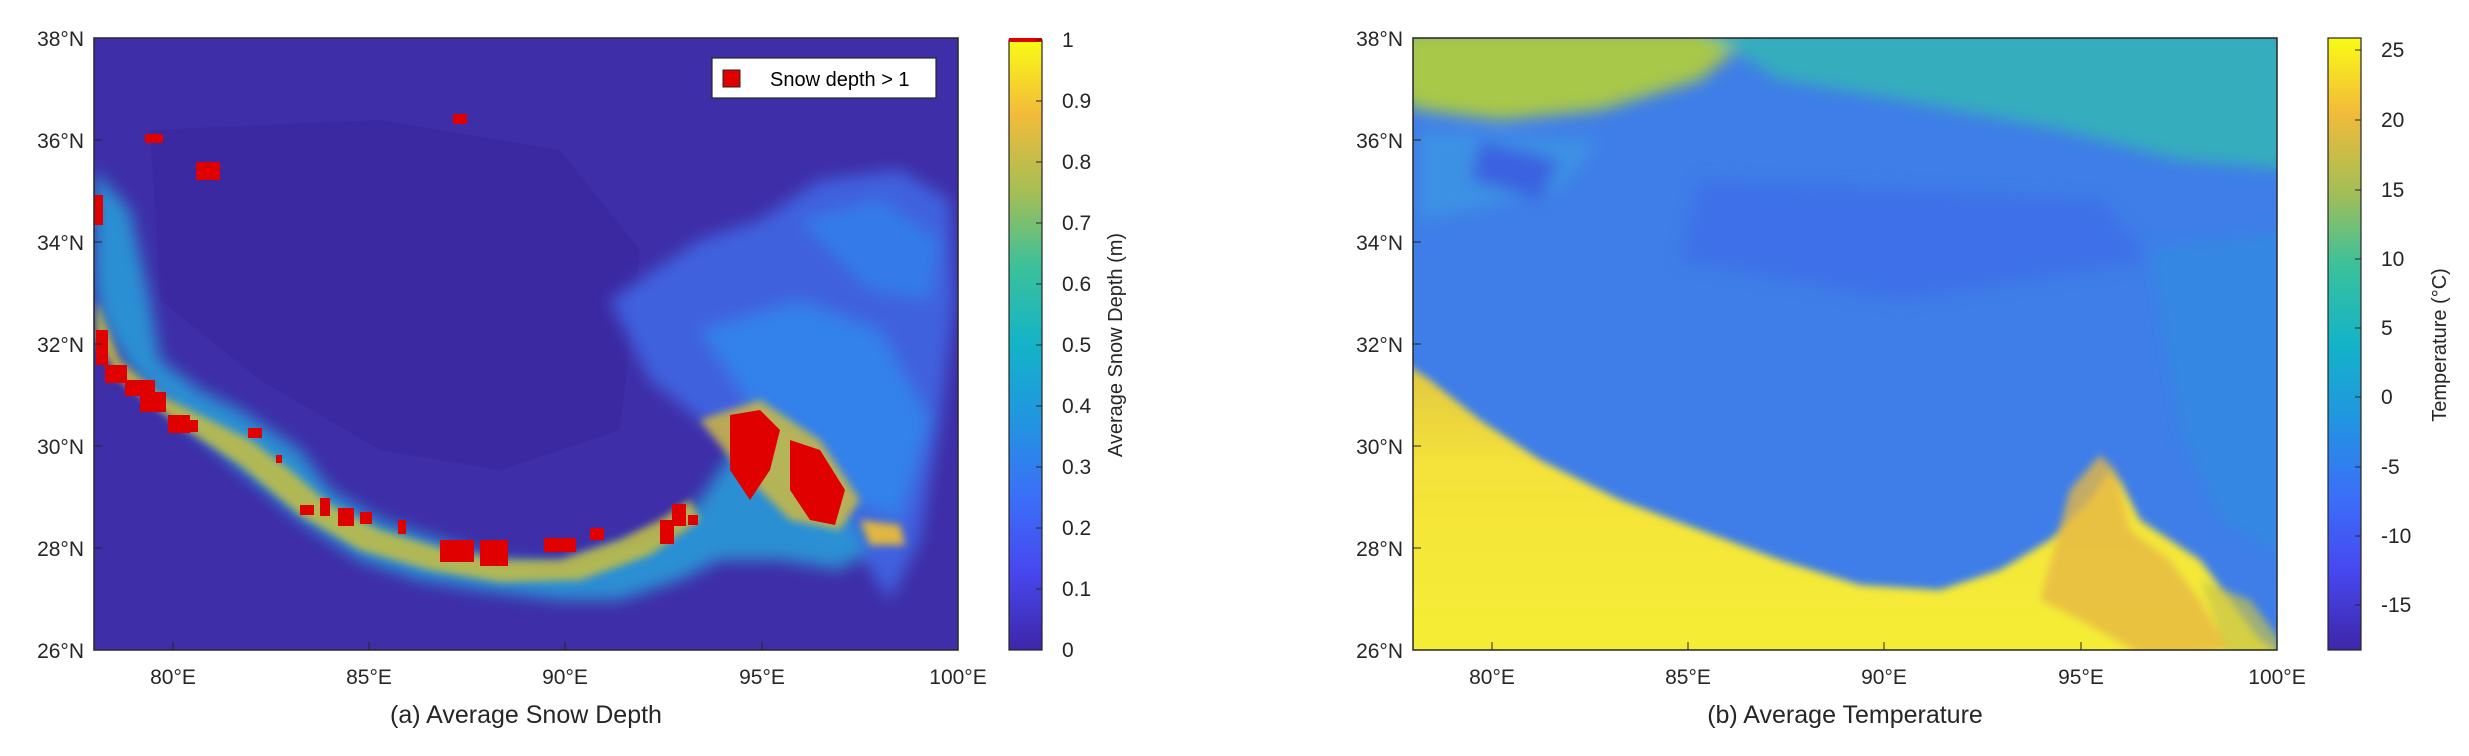  Describe the element at coordinates (2392, 50) in the screenshot. I see `colorbar-tick: 25` at that location.